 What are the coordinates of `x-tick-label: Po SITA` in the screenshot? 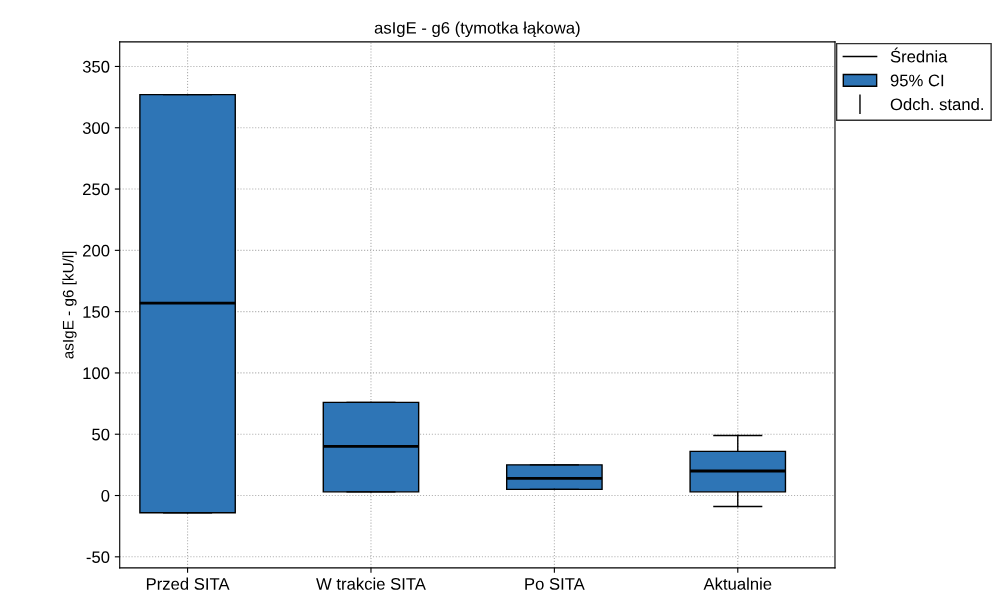 It's located at (555, 584).